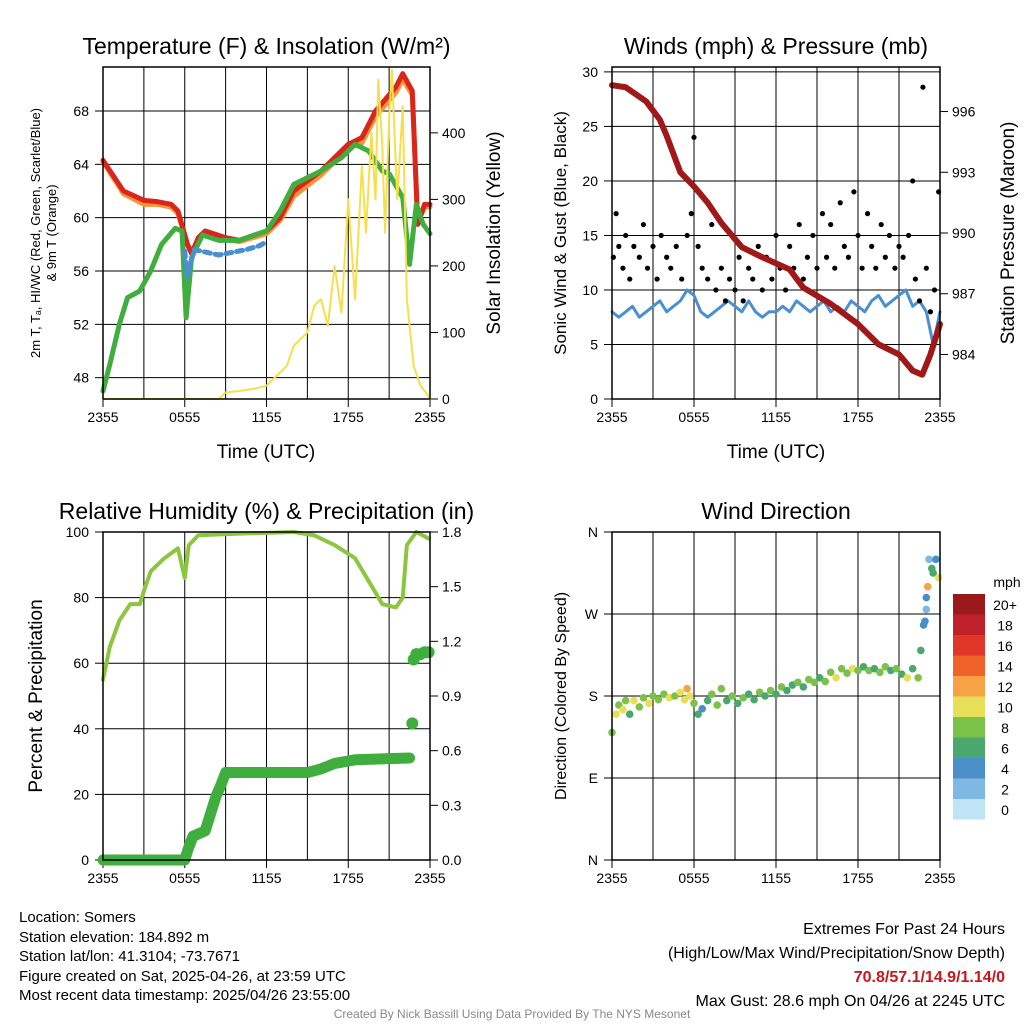 The height and width of the screenshot is (1024, 1024). Describe the element at coordinates (36, 695) in the screenshot. I see `y-axis-label: Percent & Precipitation` at that location.